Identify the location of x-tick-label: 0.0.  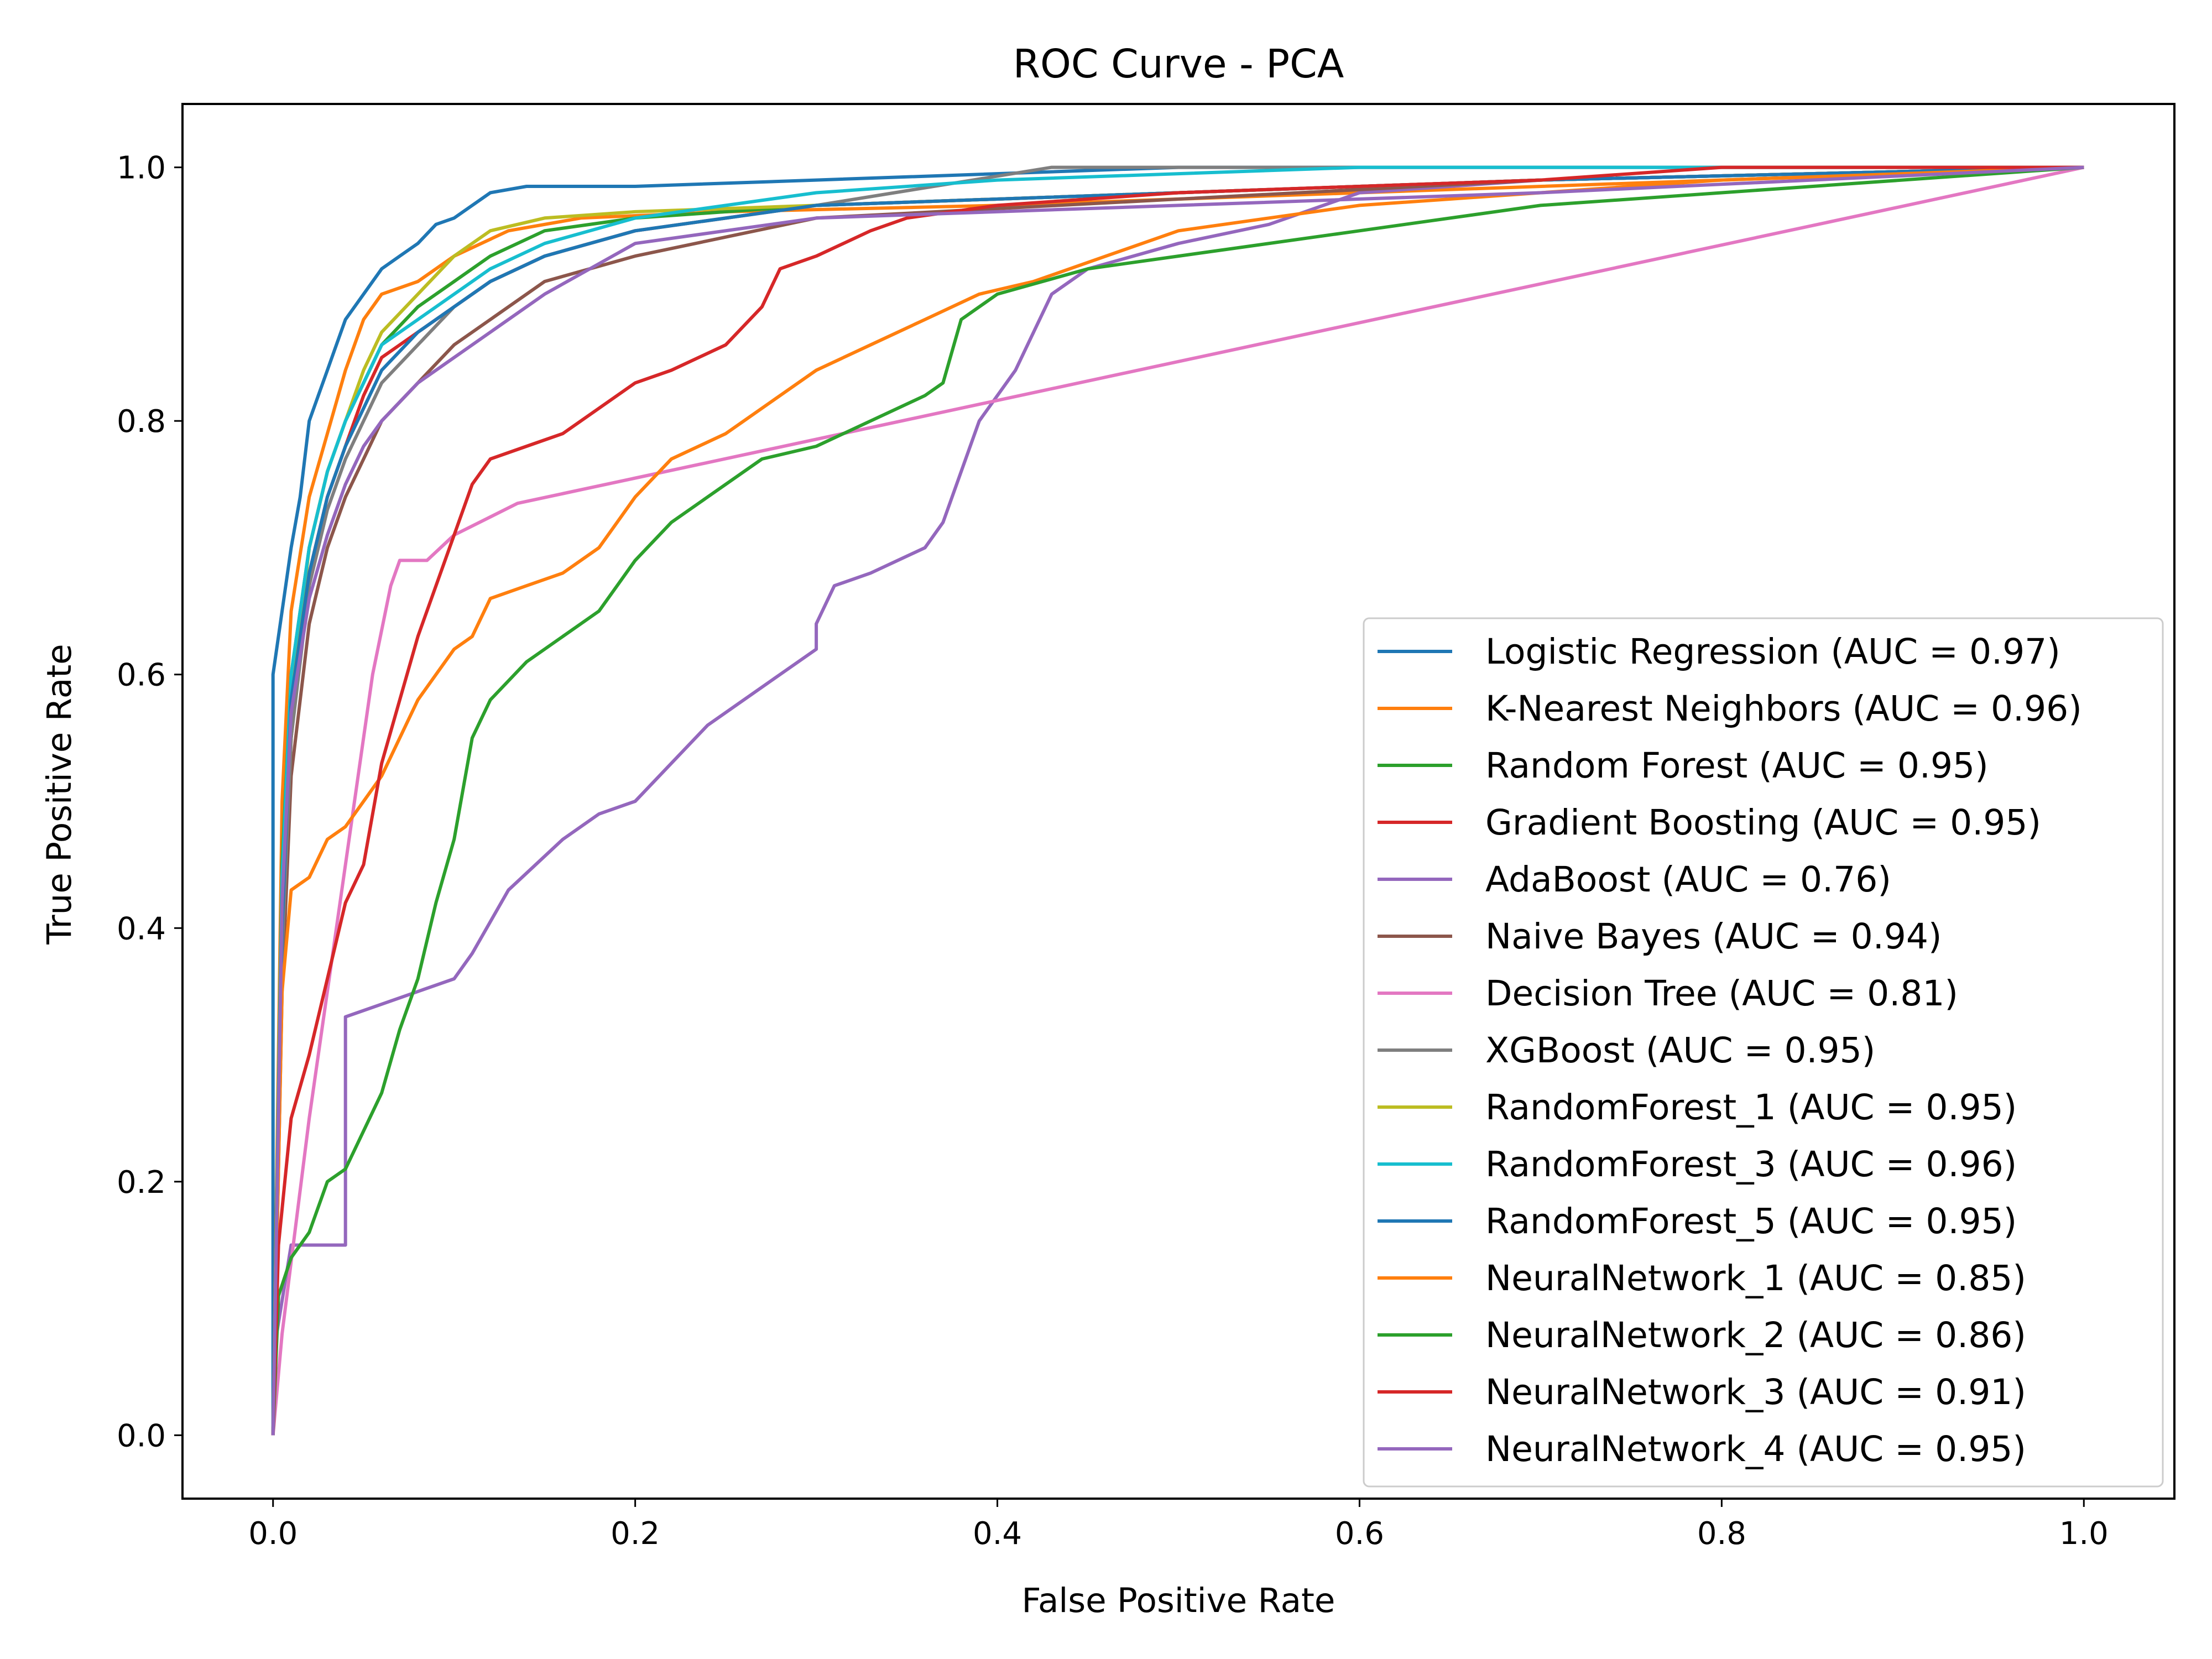
(273, 1534).